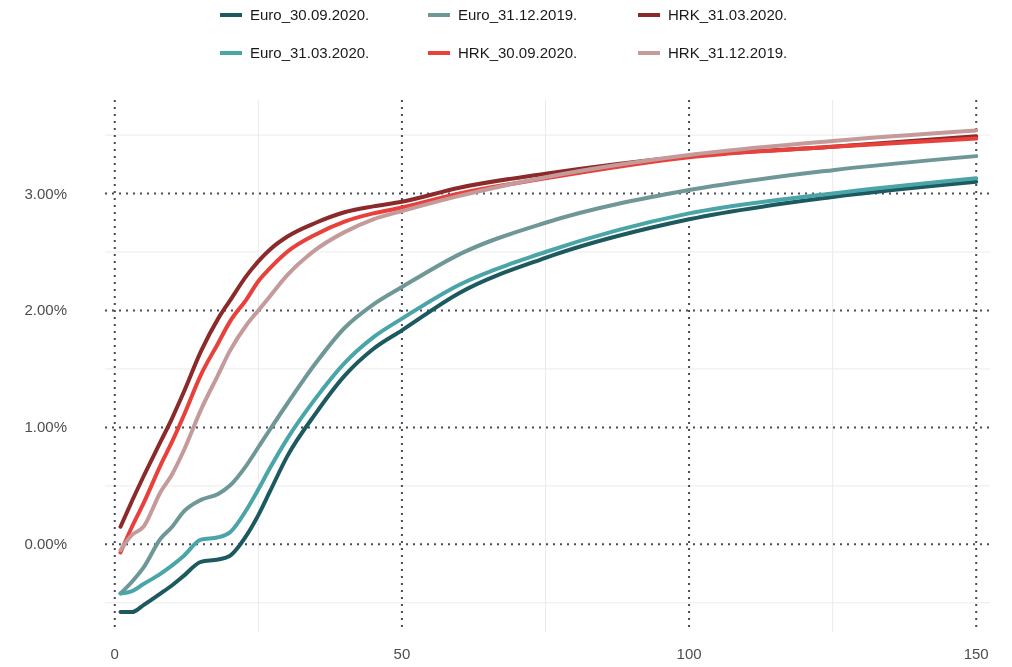 This screenshot has height=667, width=1012. I want to click on y-tick-label: 1.00%, so click(45, 427).